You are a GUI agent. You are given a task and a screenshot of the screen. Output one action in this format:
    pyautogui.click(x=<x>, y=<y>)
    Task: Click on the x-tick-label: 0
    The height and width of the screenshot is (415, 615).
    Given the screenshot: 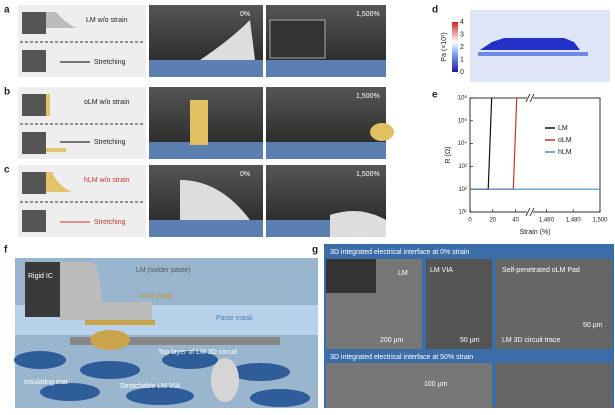 What is the action you would take?
    pyautogui.click(x=470, y=221)
    